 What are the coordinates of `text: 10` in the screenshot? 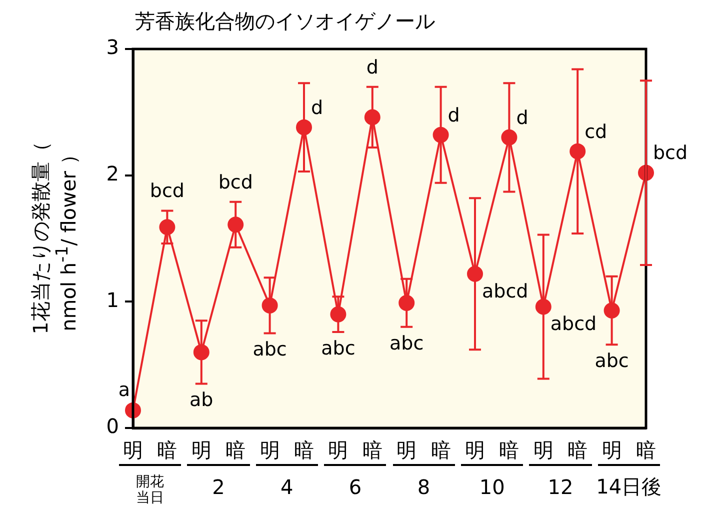 It's located at (492, 487).